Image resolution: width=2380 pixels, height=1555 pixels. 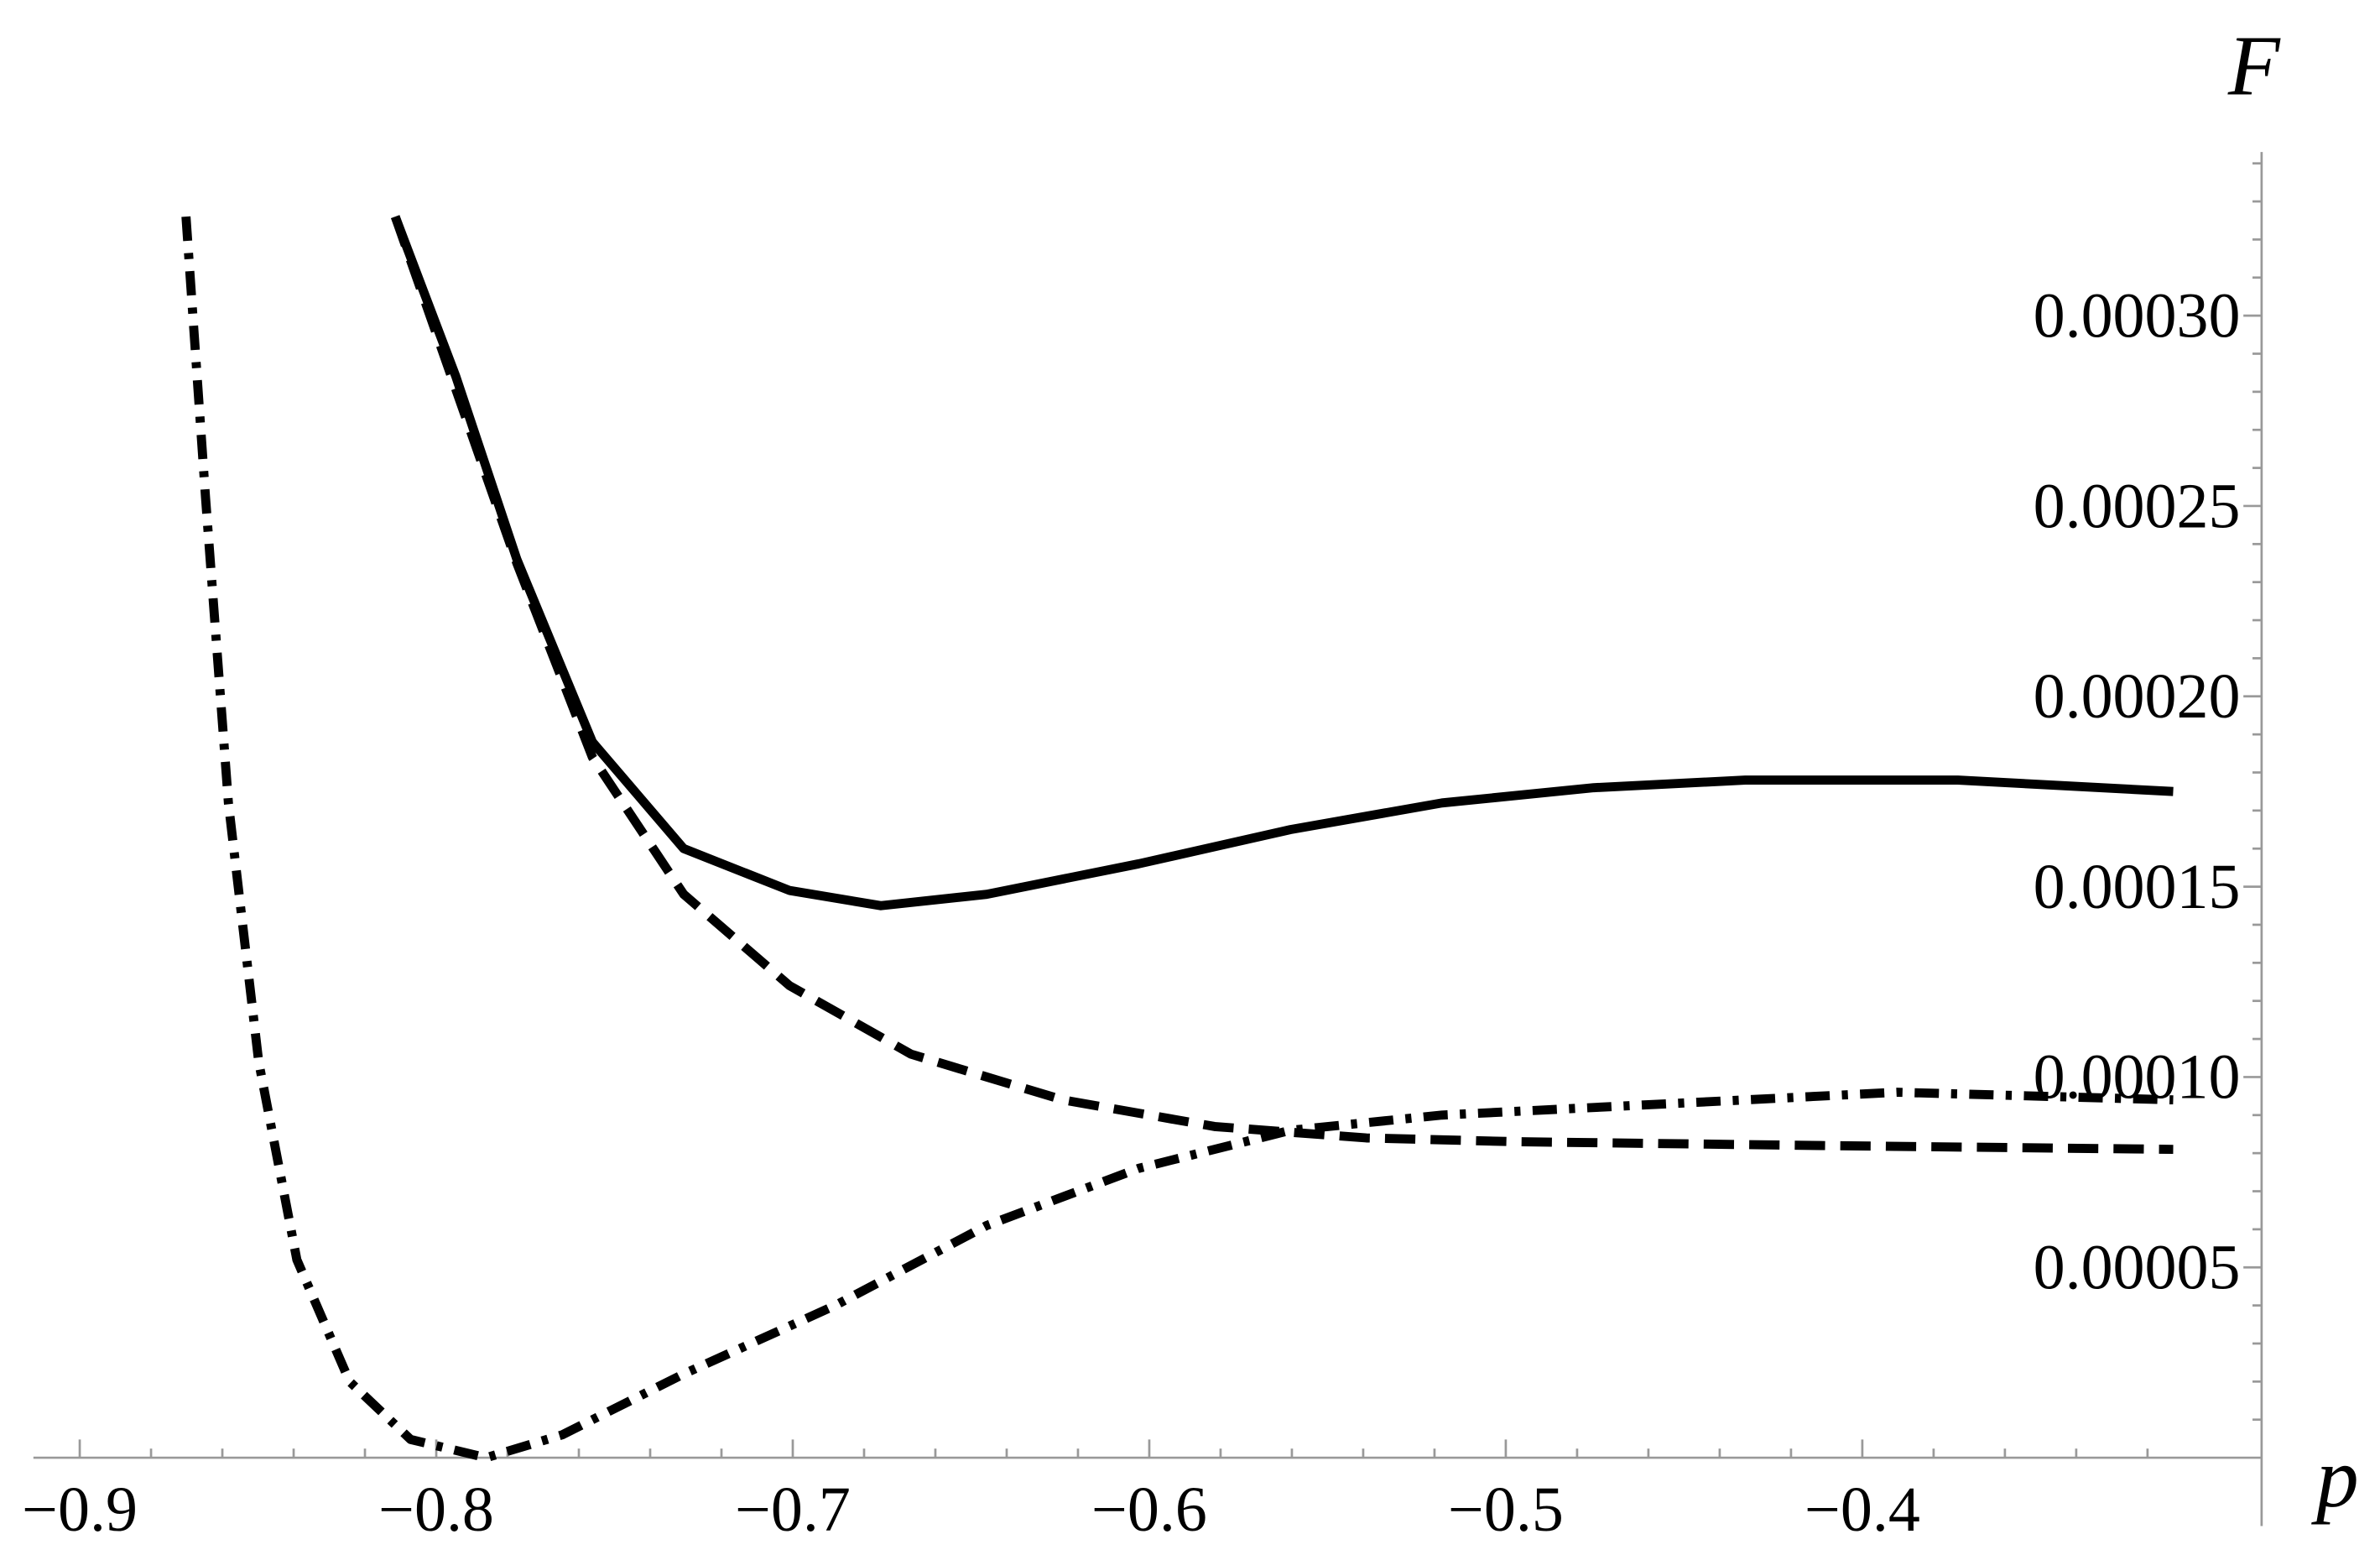 What do you see at coordinates (2254, 65) in the screenshot?
I see `y-axis-label: F` at bounding box center [2254, 65].